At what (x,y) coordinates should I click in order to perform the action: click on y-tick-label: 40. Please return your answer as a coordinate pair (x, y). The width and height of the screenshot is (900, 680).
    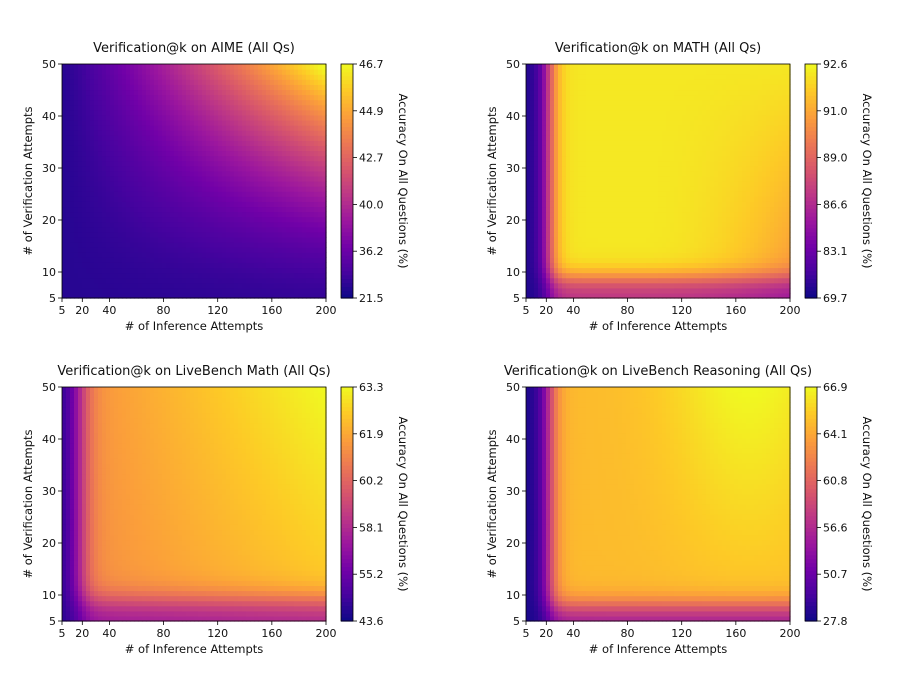
    Looking at the image, I should click on (49, 116).